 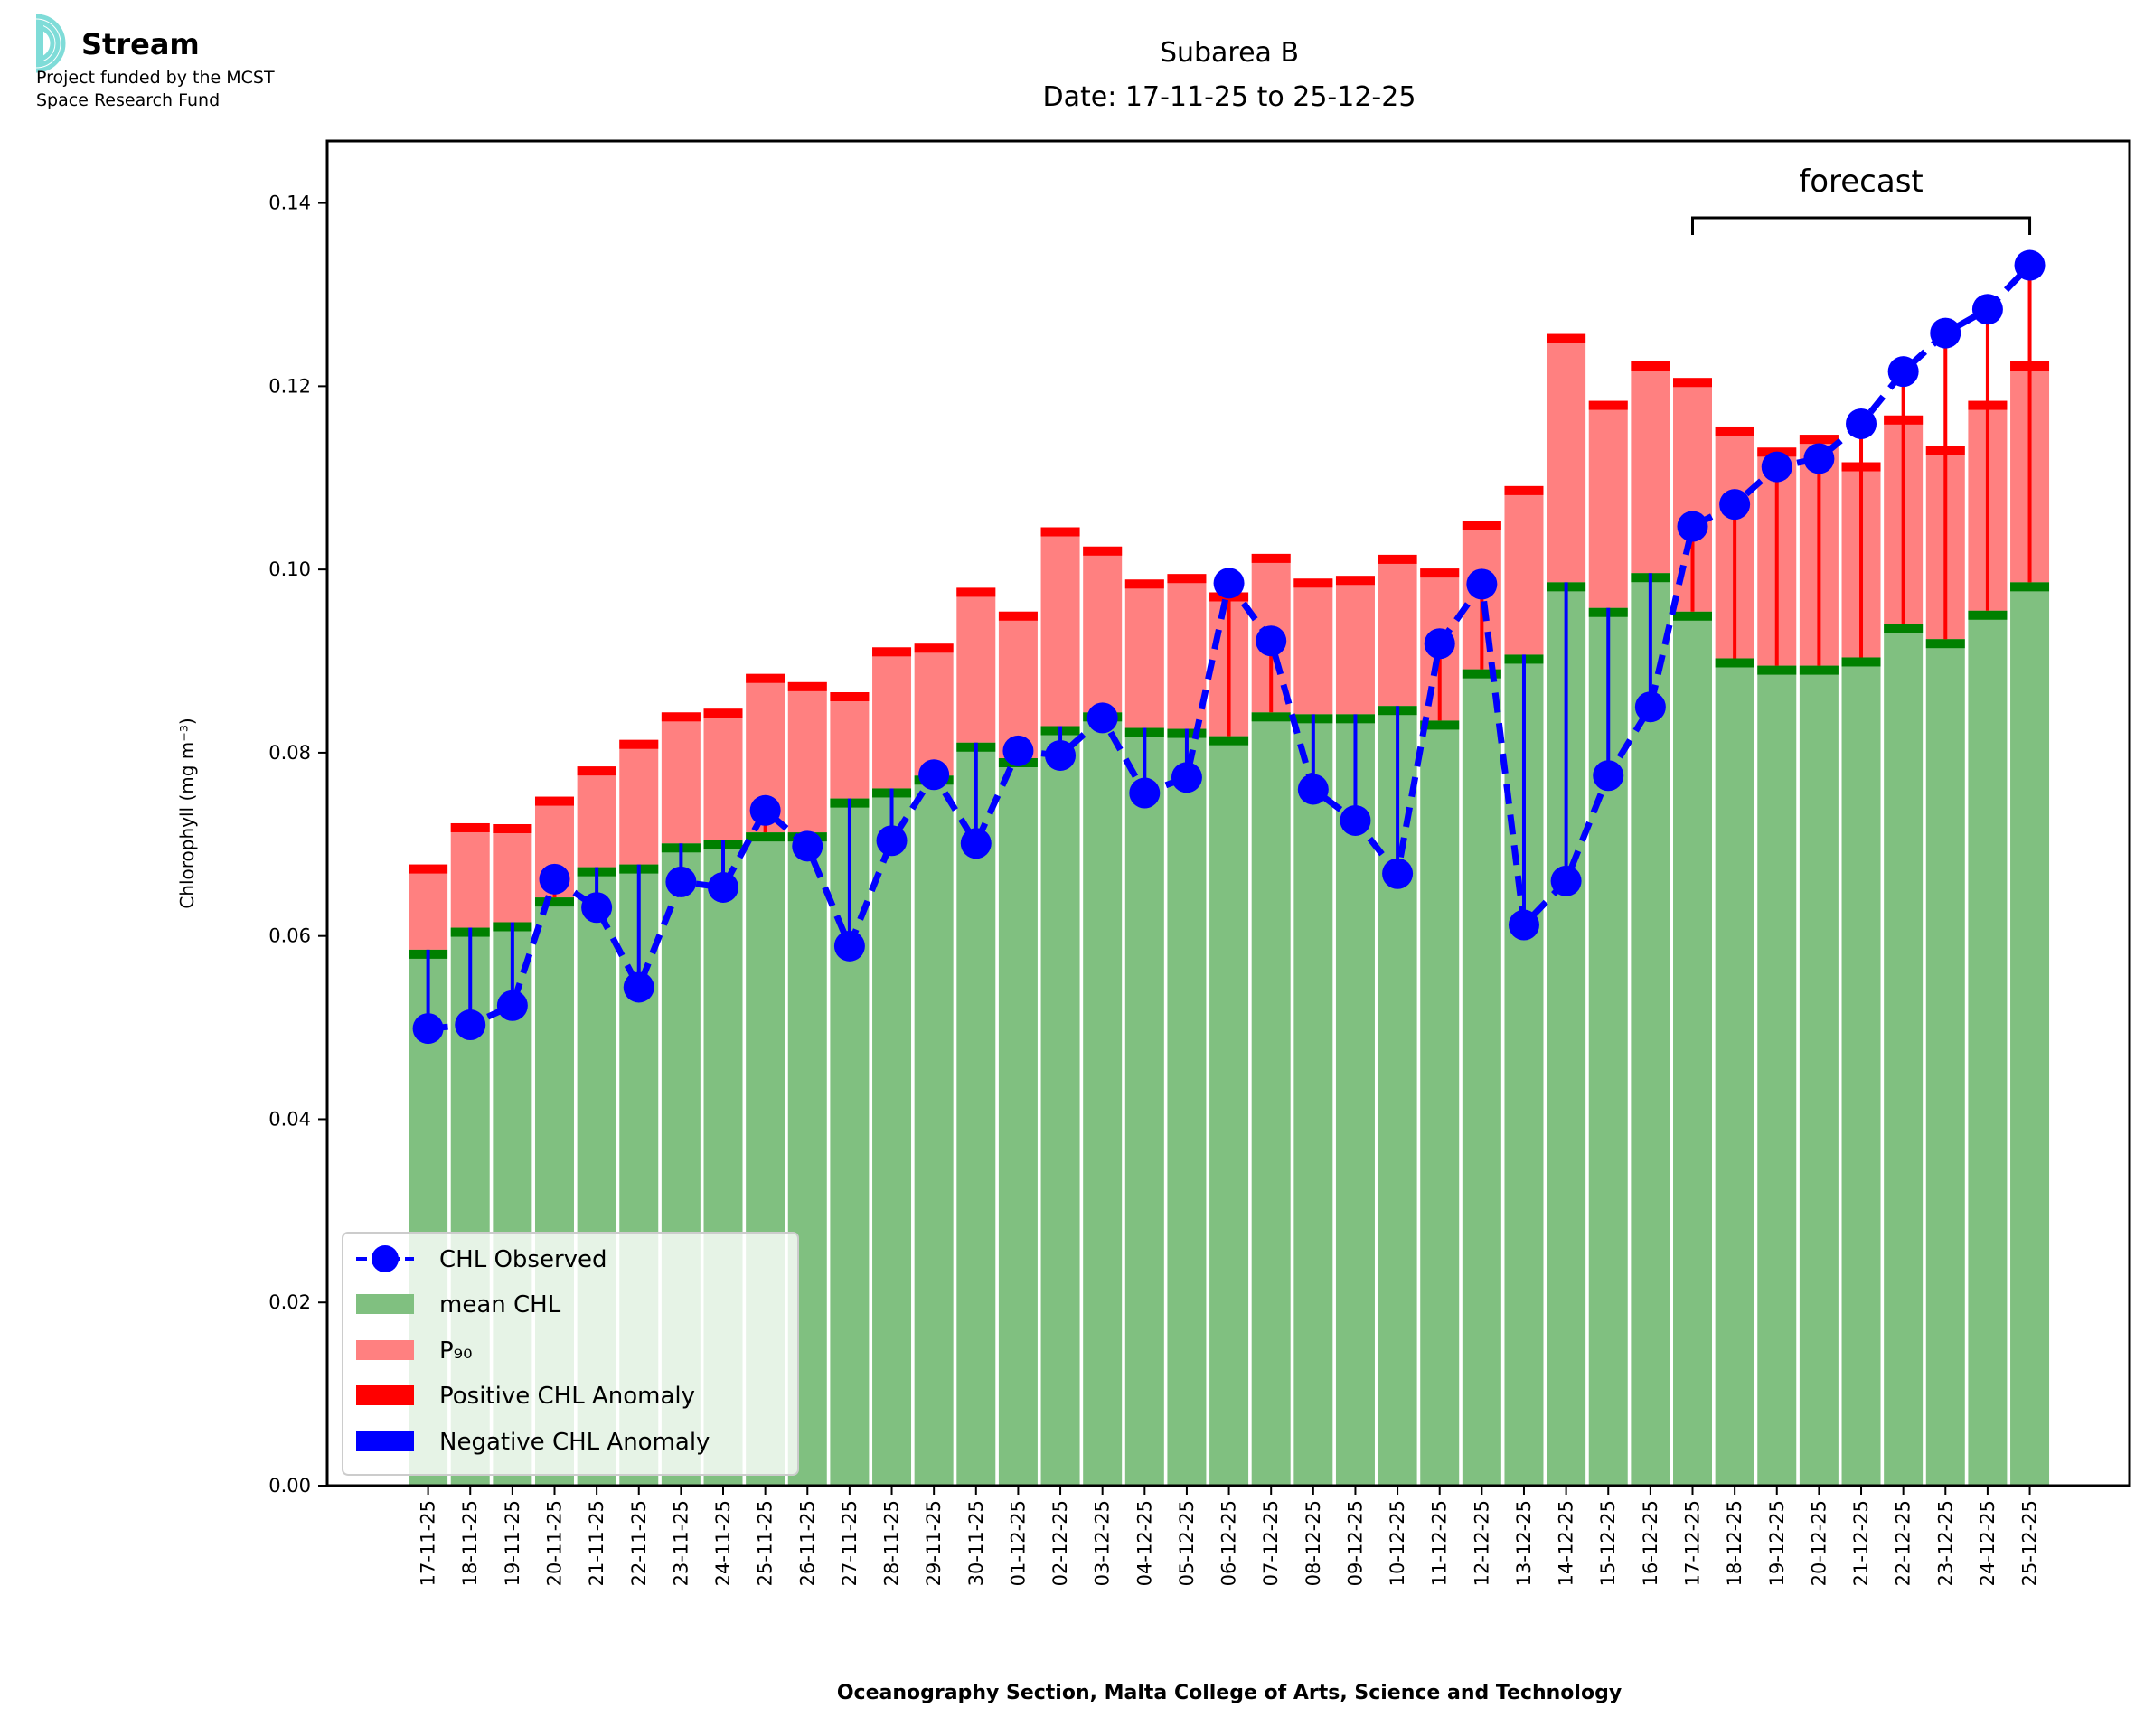 I want to click on x-tick-label: 02-12-25, so click(x=1060, y=1543).